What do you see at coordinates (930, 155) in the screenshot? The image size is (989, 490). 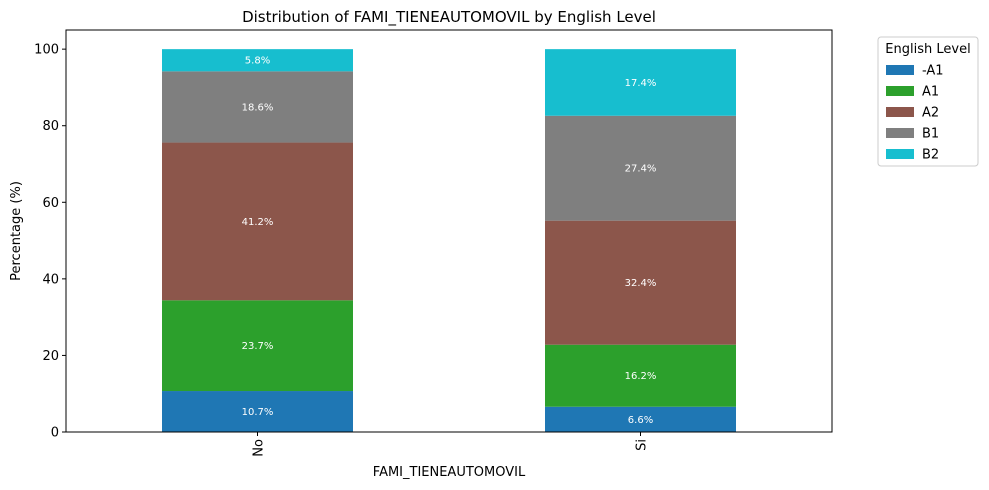 I see `legend-label: B2` at bounding box center [930, 155].